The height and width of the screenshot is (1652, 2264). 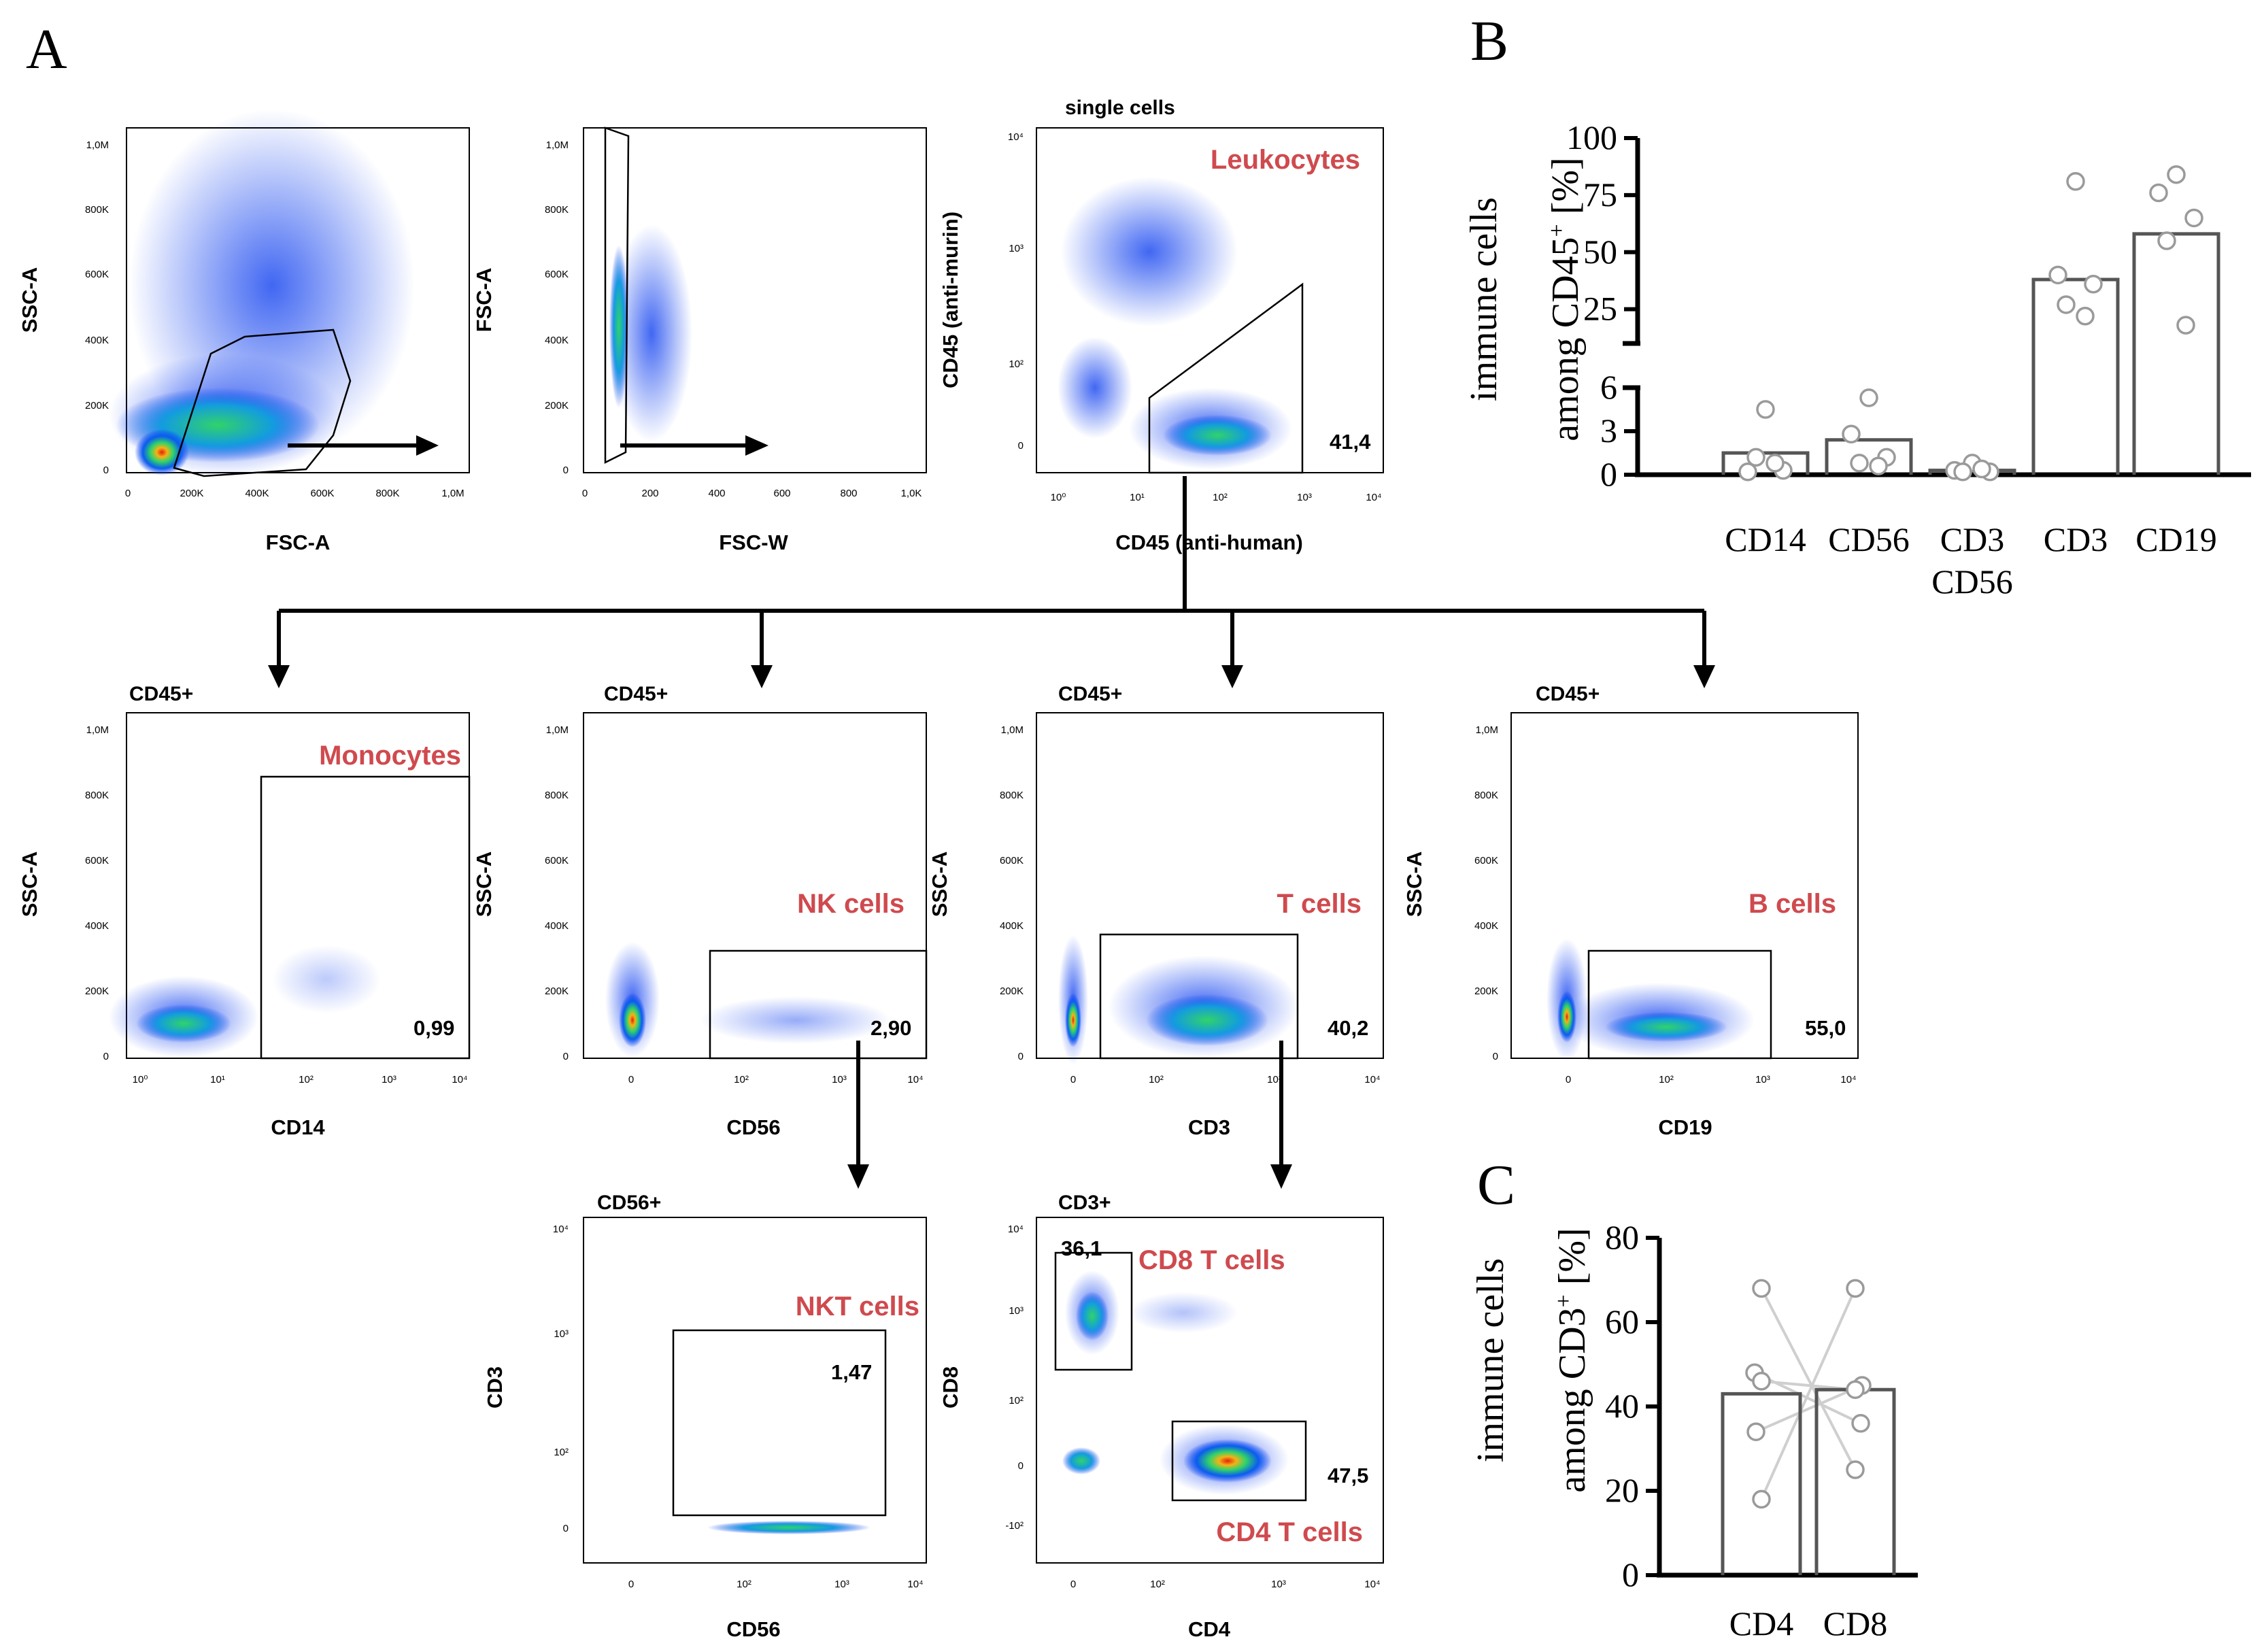 What do you see at coordinates (1971, 582) in the screenshot?
I see `x-tick-label: CD56` at bounding box center [1971, 582].